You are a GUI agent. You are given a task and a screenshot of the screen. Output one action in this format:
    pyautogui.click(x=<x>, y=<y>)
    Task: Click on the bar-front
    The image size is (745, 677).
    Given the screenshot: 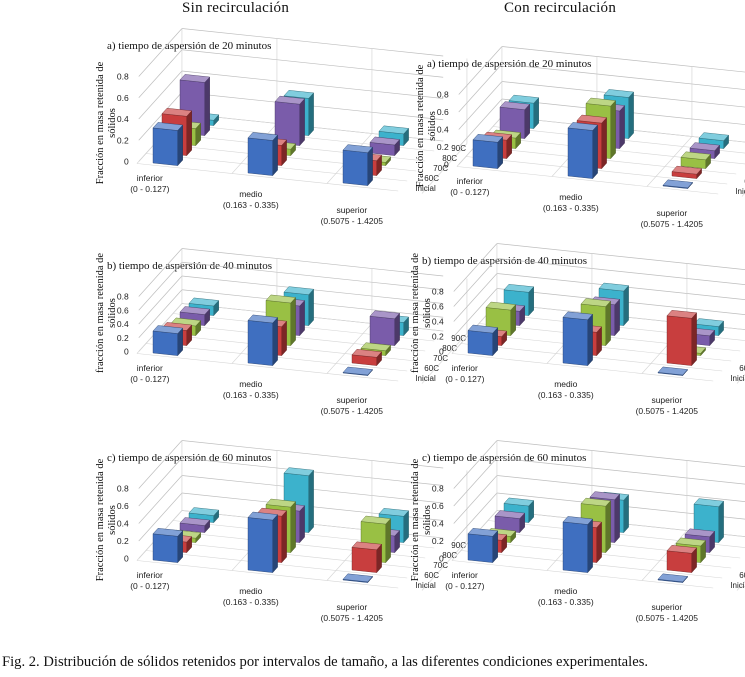 What is the action you would take?
    pyautogui.click(x=679, y=561)
    